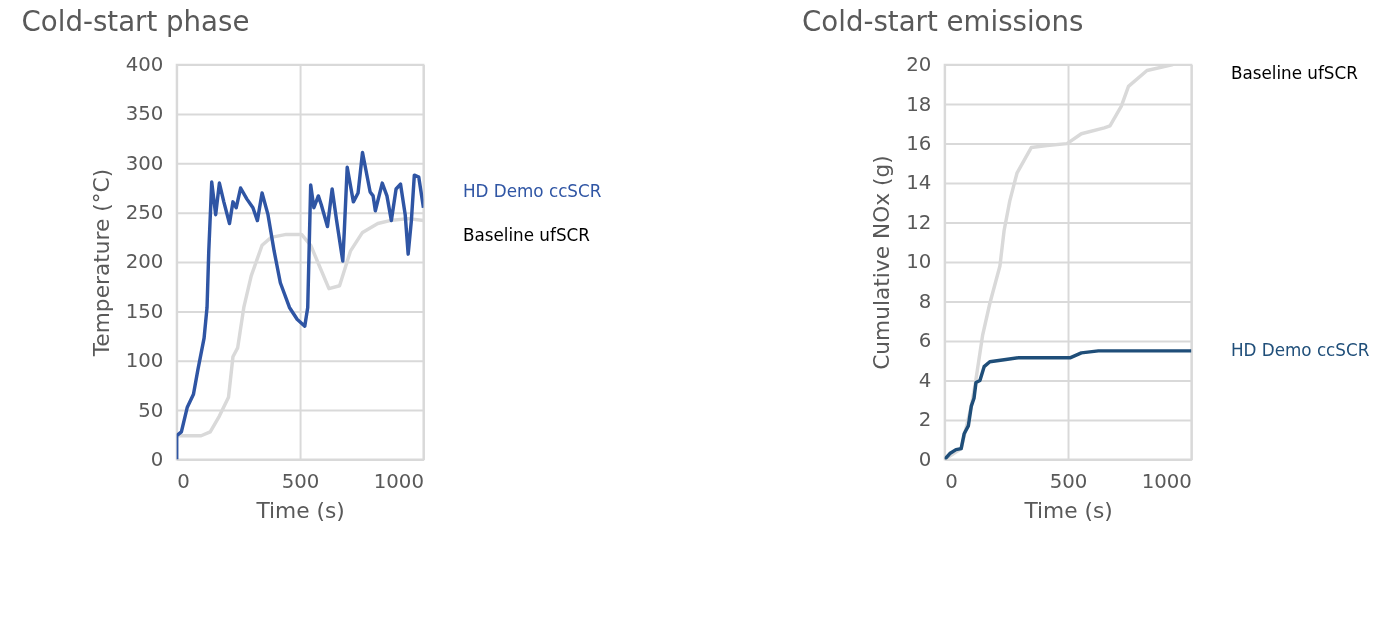  What do you see at coordinates (919, 183) in the screenshot?
I see `y-tick-label: 14` at bounding box center [919, 183].